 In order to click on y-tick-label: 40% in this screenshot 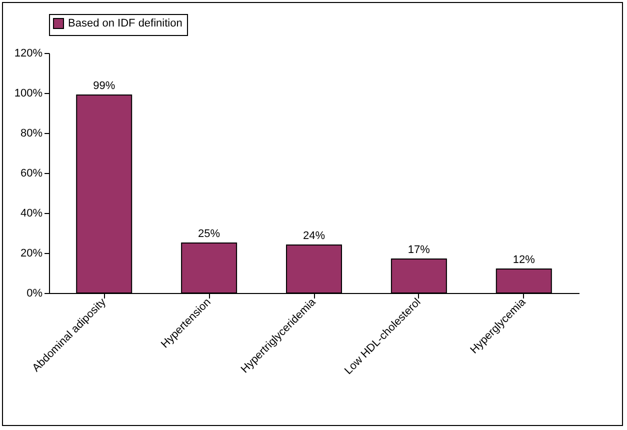, I will do `click(31, 214)`.